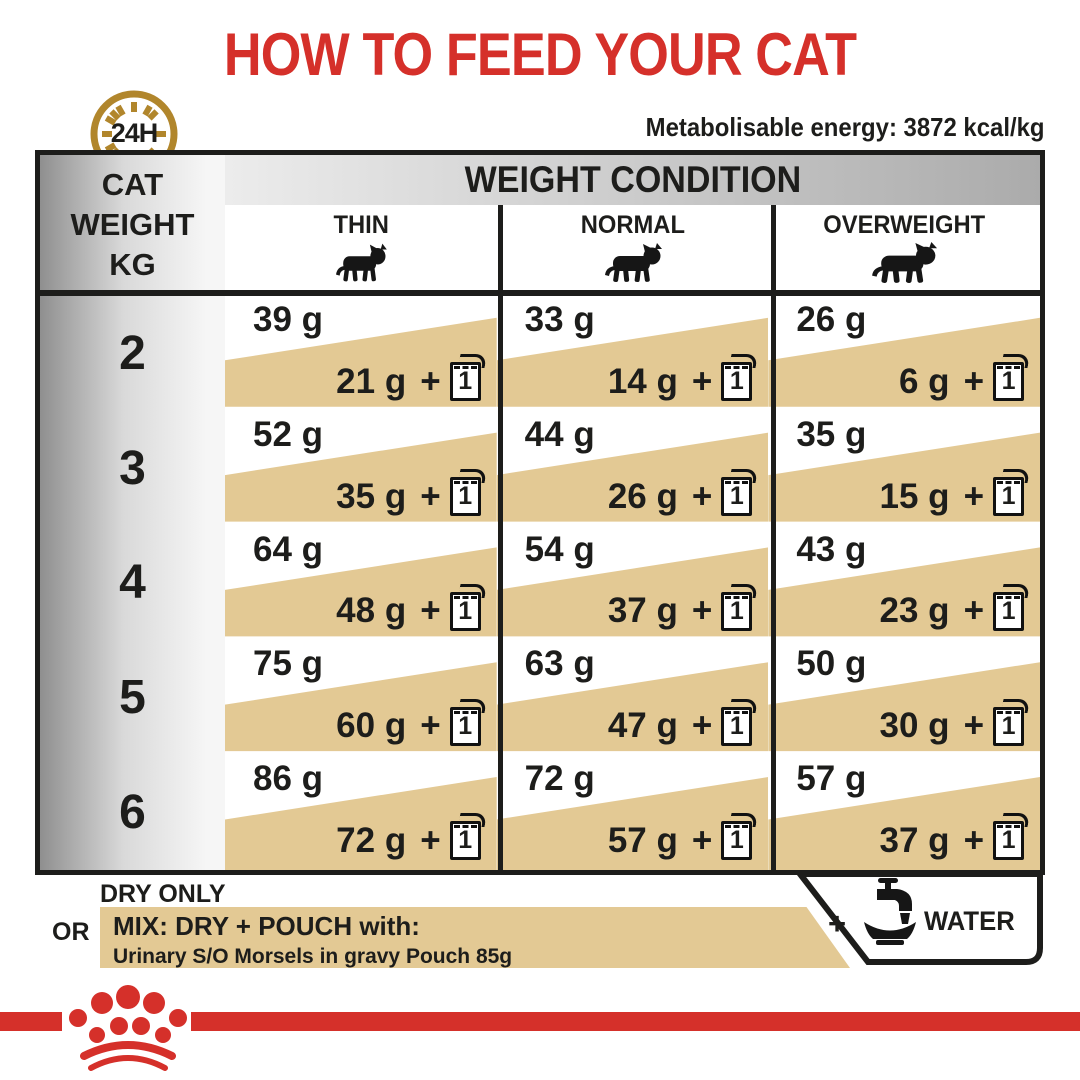  What do you see at coordinates (411, 841) in the screenshot?
I see `mix-amount: 72 g +1` at bounding box center [411, 841].